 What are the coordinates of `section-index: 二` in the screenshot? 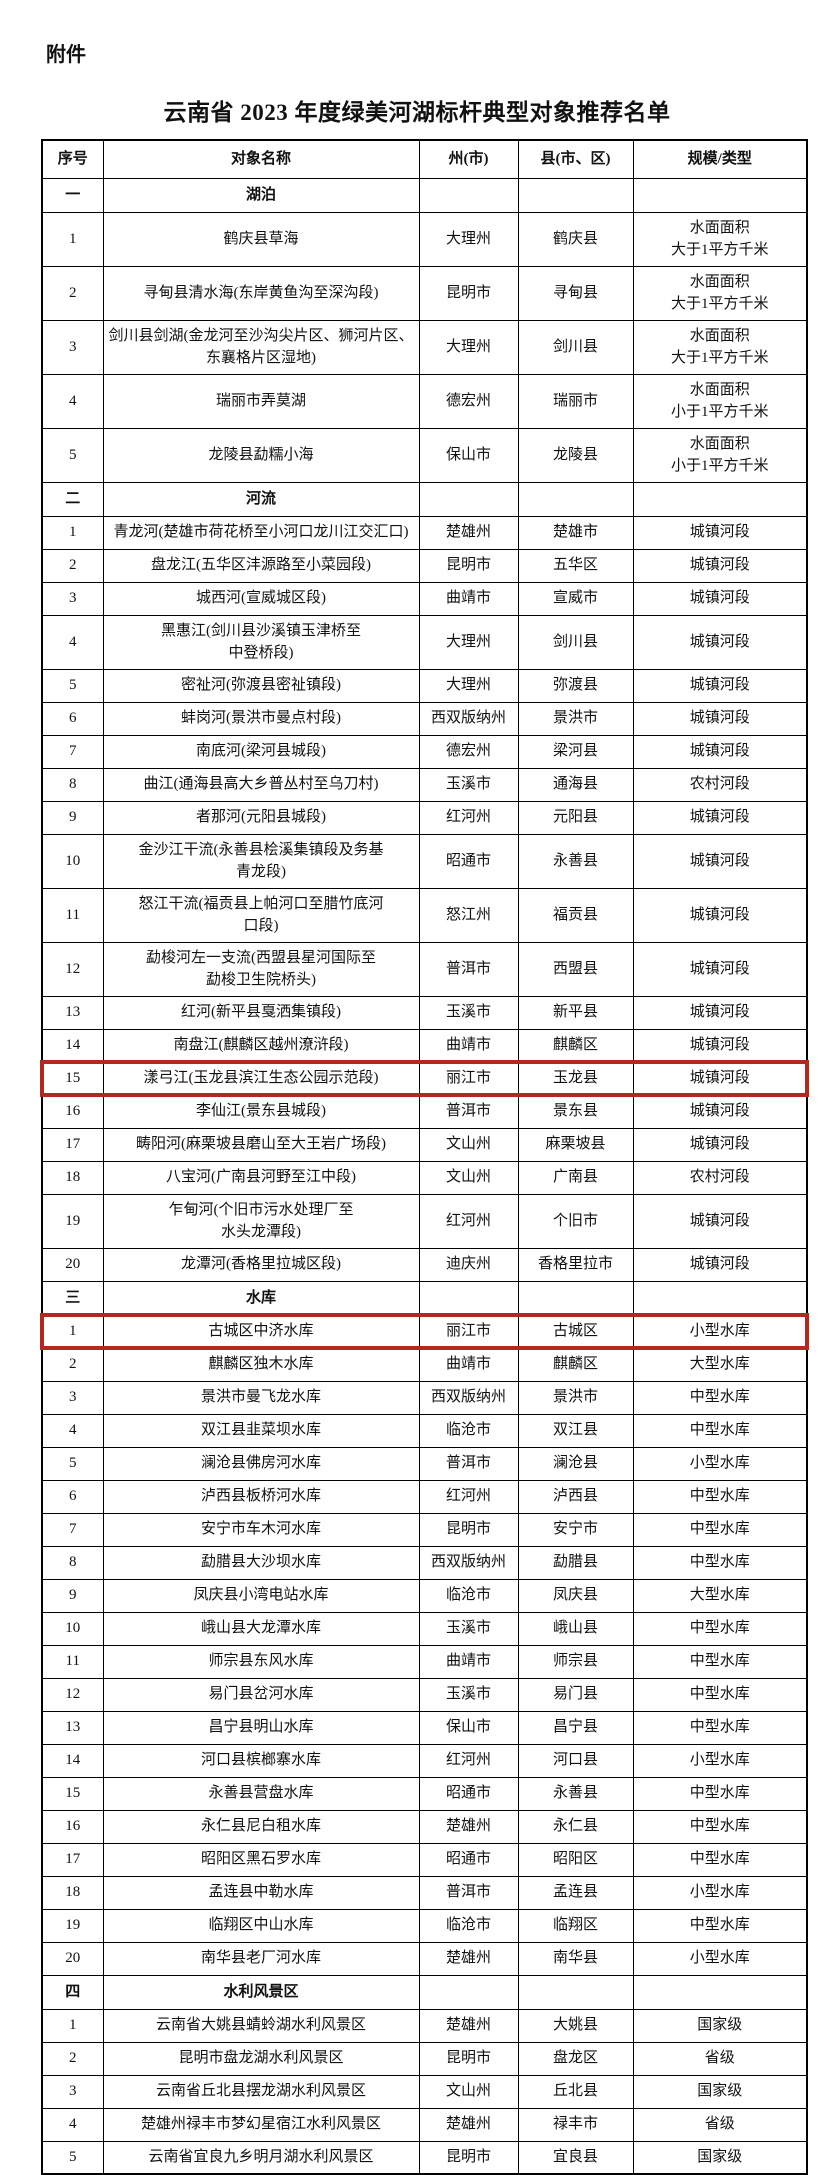 It's located at (72, 499).